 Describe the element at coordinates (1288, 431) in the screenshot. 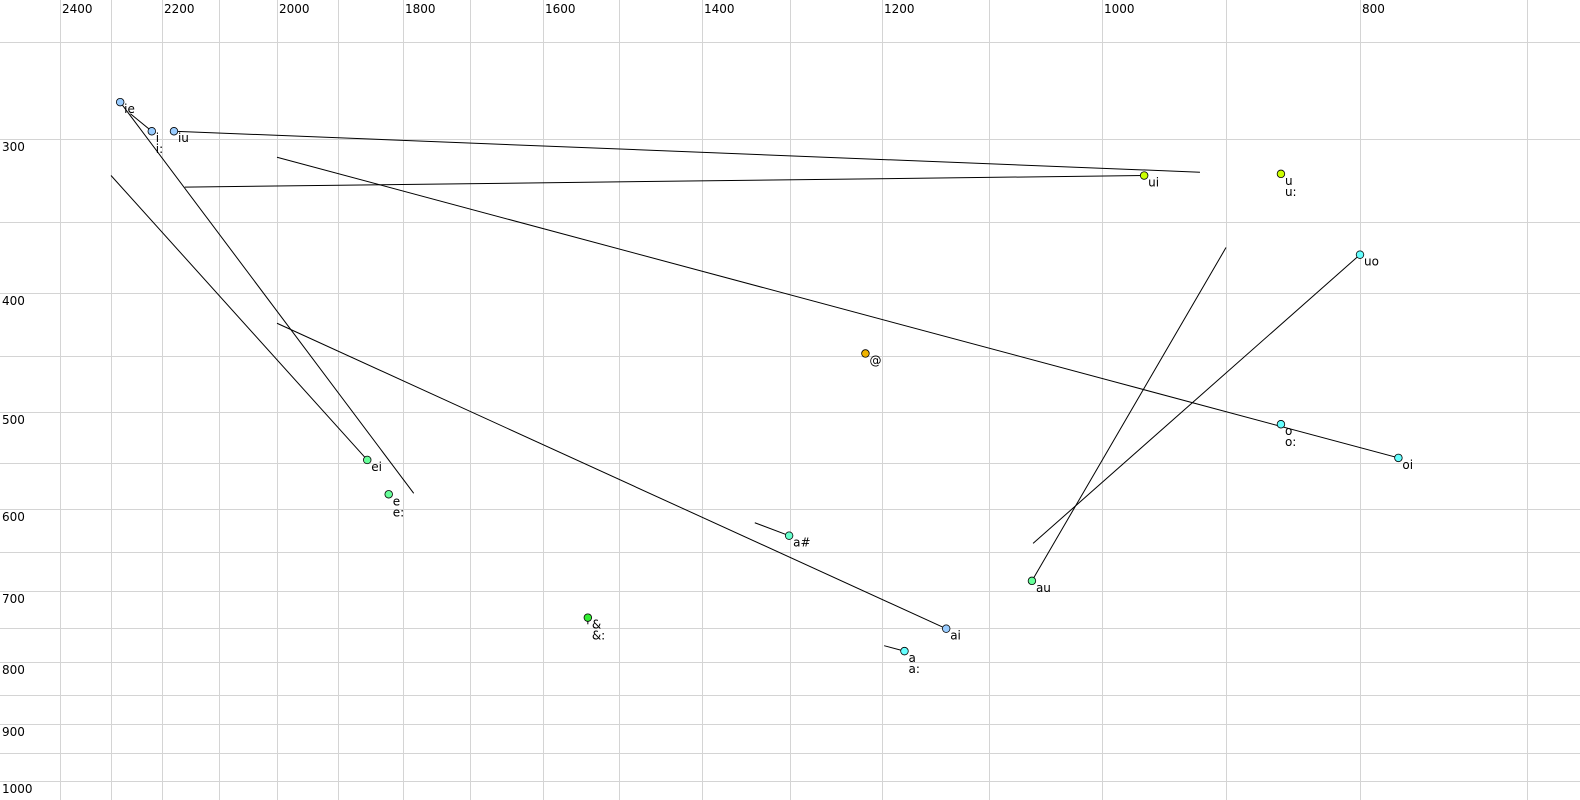

I see `vowel-label: o` at that location.